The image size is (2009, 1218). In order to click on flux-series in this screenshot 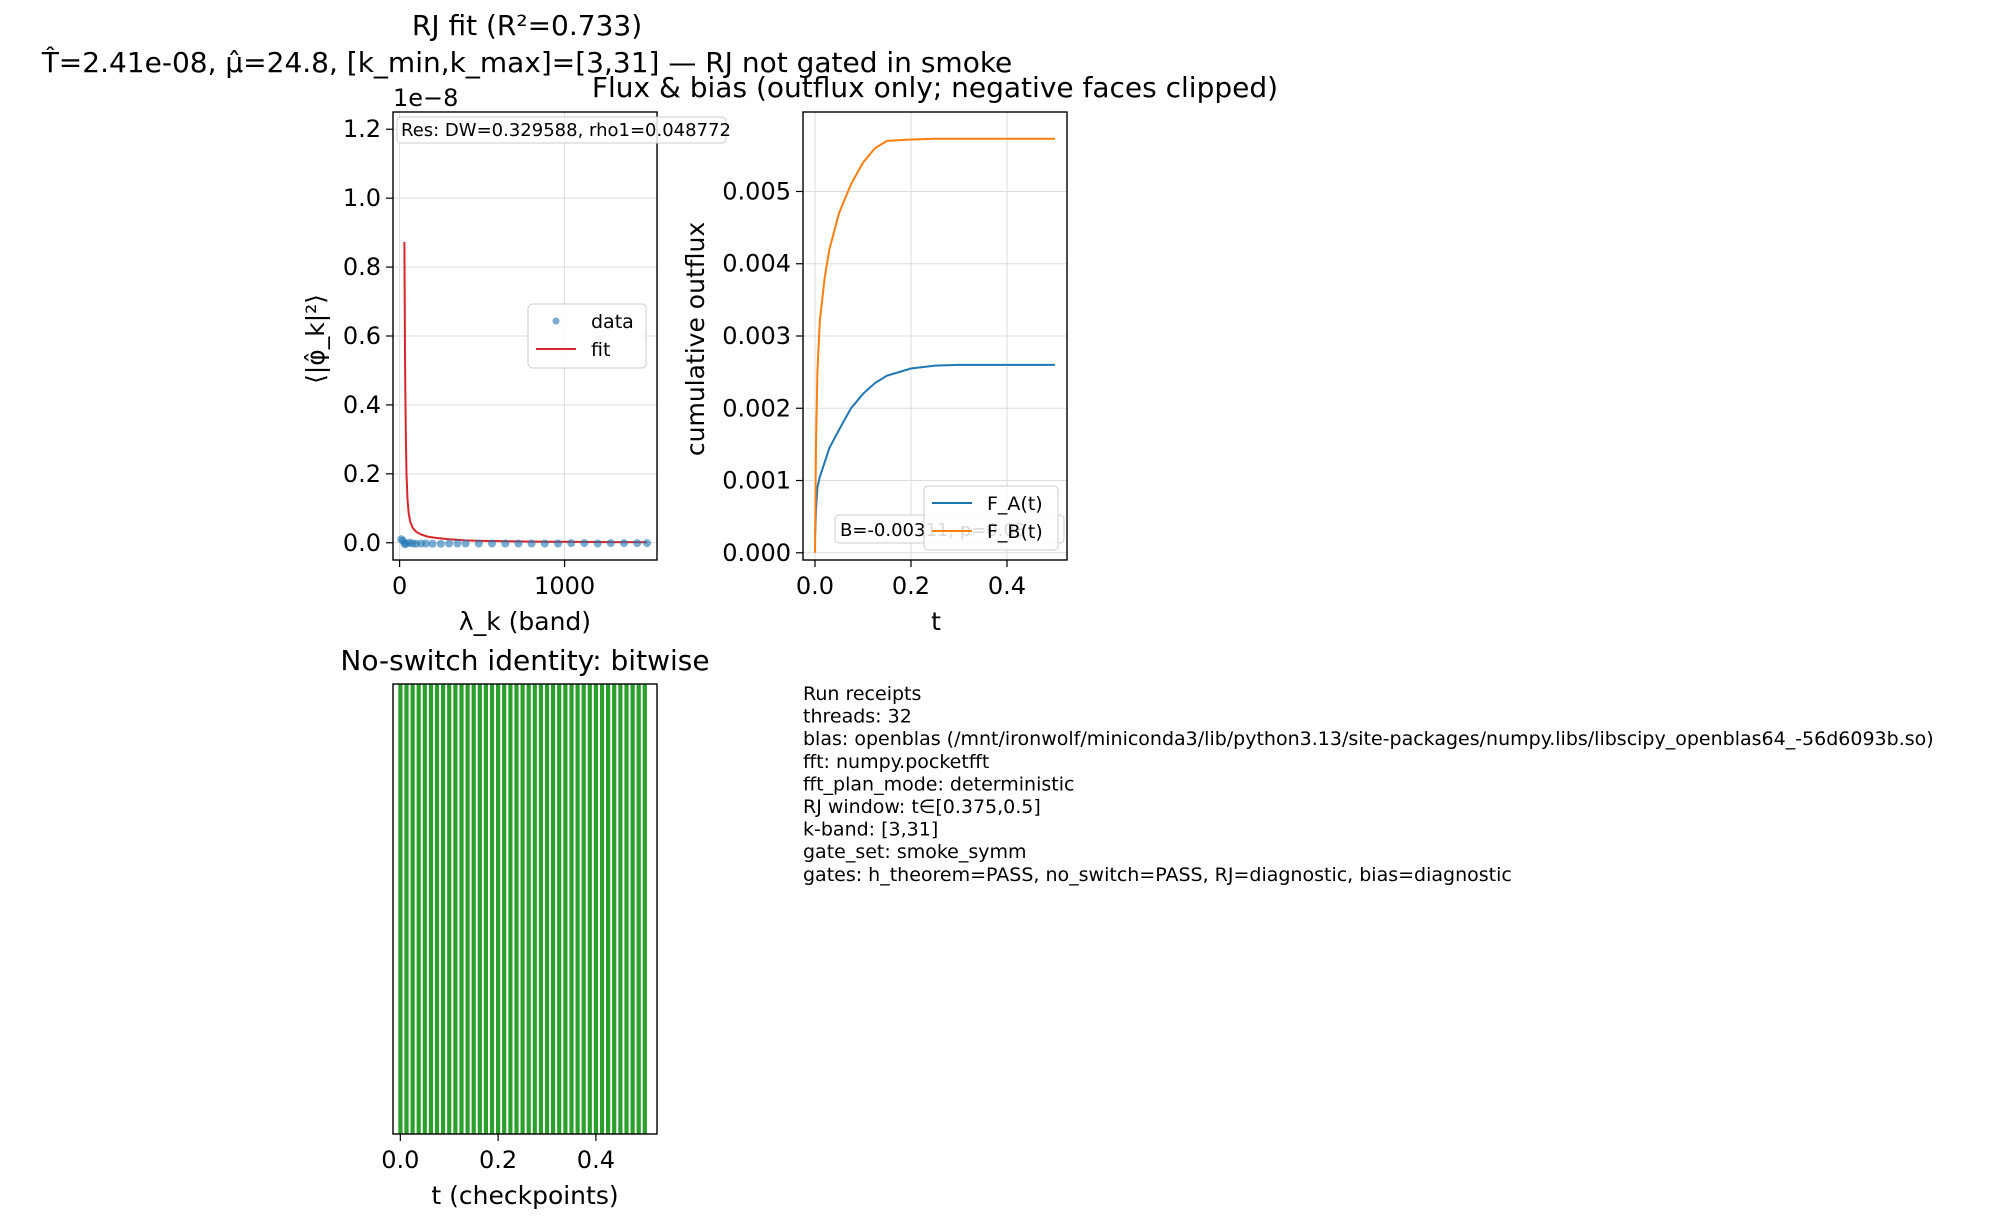, I will do `click(934, 345)`.